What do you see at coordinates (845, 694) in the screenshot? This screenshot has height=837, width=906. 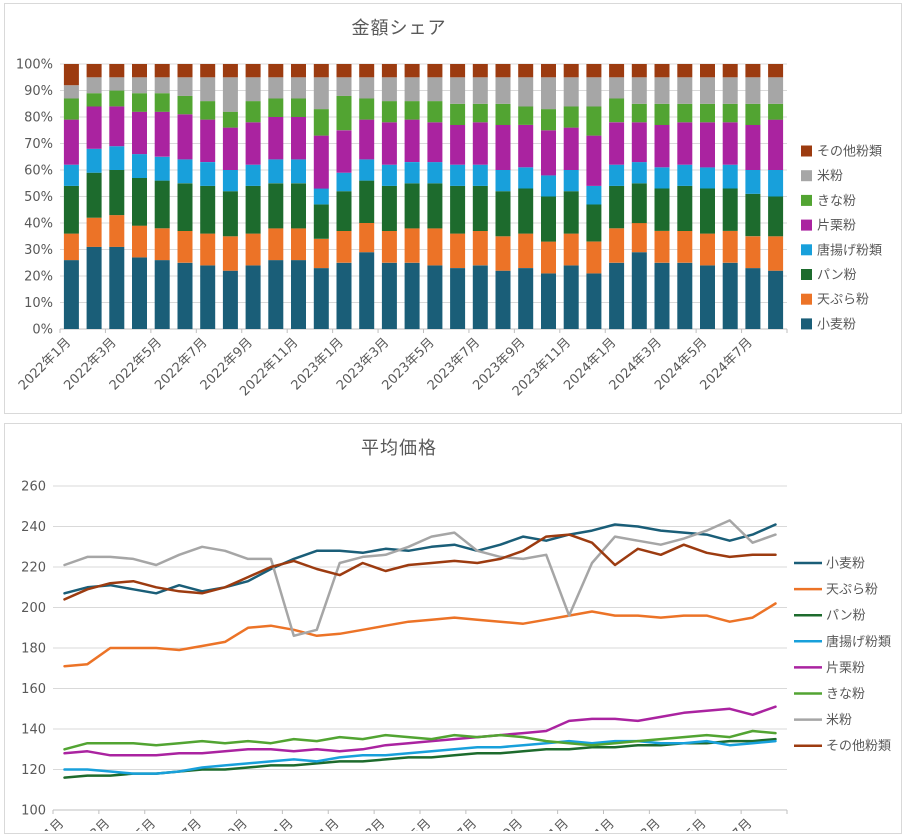 I see `legend-label: きな粉` at bounding box center [845, 694].